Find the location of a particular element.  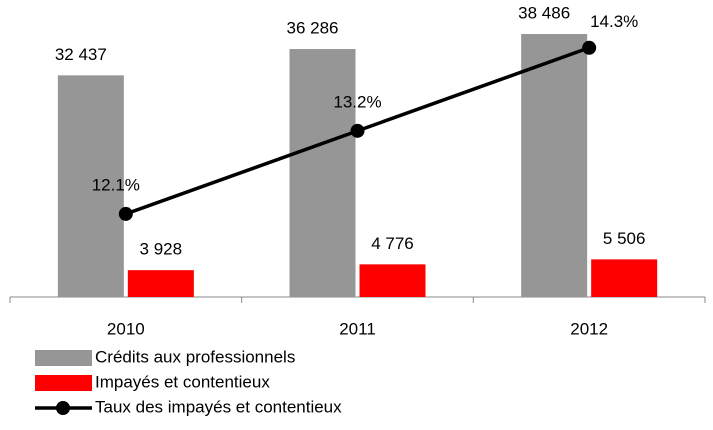

bar-value-label: 3 928 is located at coordinates (161, 249).